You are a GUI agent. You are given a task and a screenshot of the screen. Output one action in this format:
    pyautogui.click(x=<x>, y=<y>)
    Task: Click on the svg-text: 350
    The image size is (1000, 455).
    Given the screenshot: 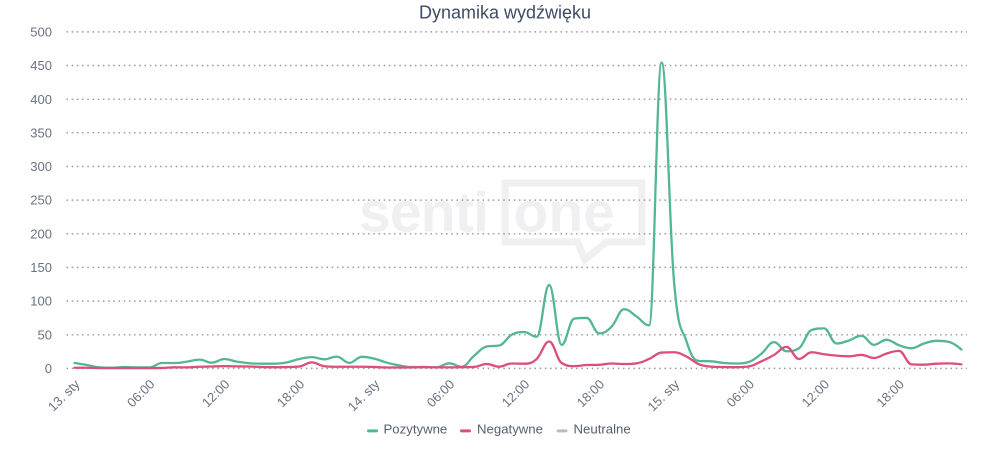 What is the action you would take?
    pyautogui.click(x=41, y=132)
    